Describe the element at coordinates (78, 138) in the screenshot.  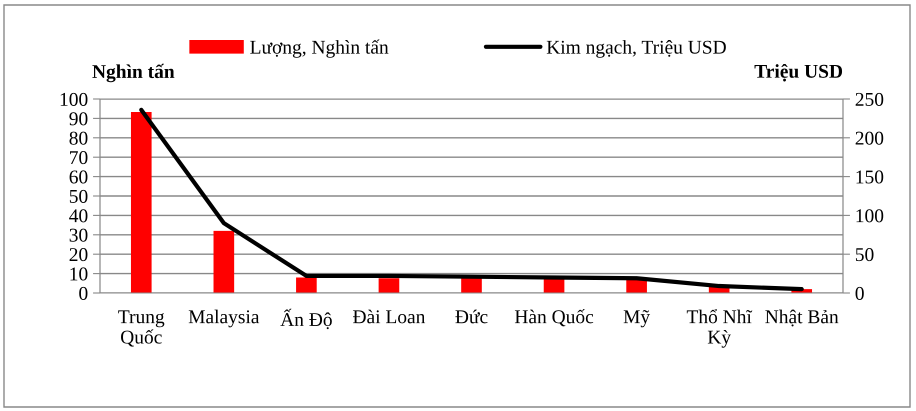
I see `y-tick-label: 80` at that location.